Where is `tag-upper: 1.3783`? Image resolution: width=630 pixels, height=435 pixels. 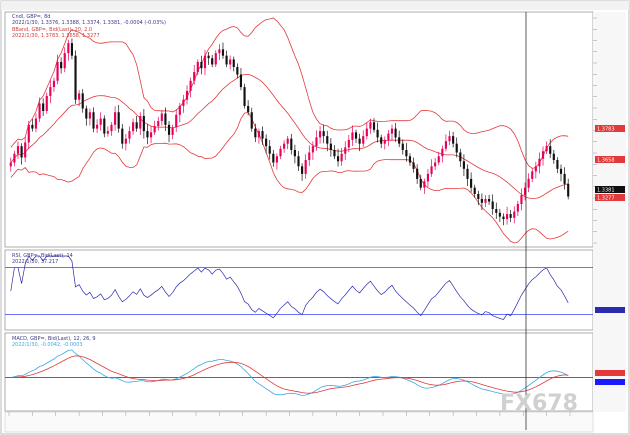 tag-upper: 1.3783 is located at coordinates (606, 130).